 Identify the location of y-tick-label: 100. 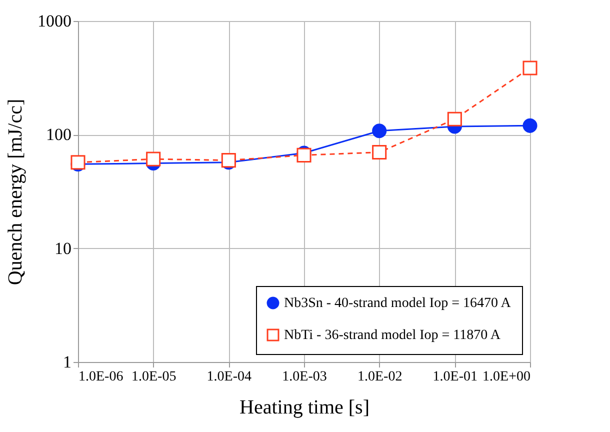
(59, 134).